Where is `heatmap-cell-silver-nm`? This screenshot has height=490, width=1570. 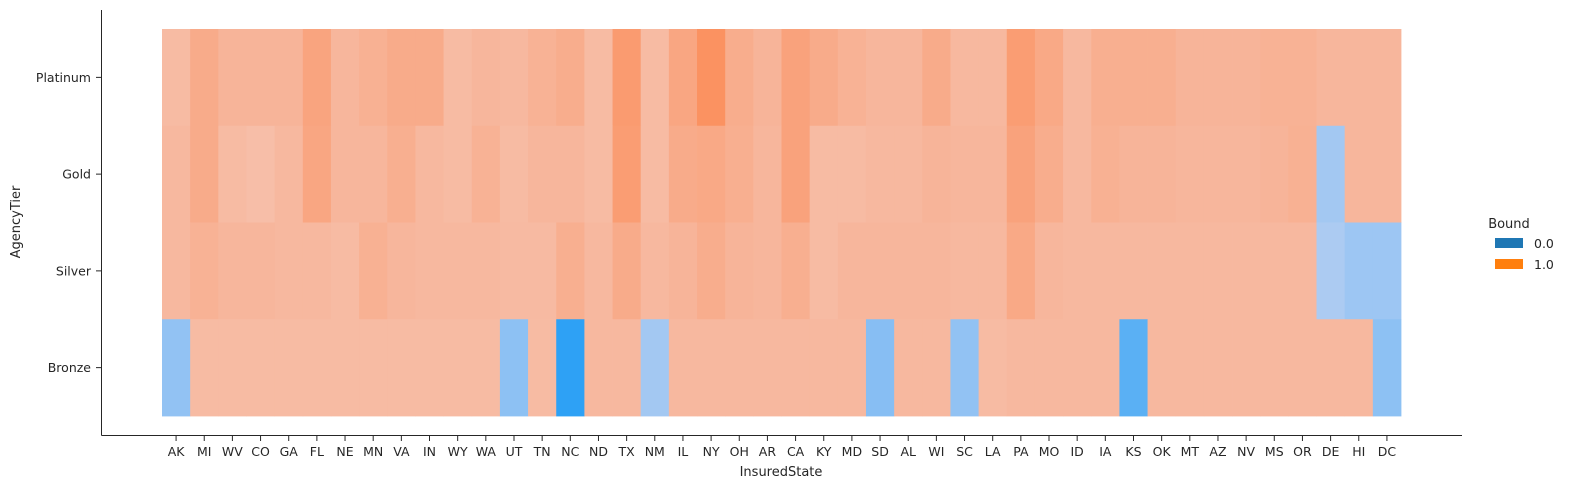
heatmap-cell-silver-nm is located at coordinates (655, 271).